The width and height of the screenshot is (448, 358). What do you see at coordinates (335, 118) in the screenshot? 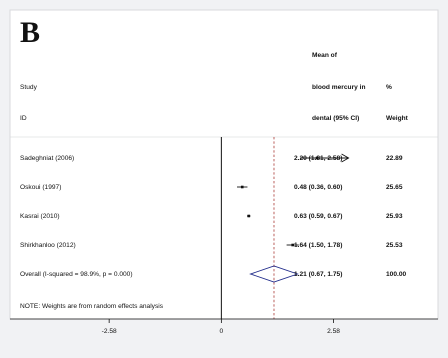
I see `header-mean-line3: dental (95% CI)` at bounding box center [335, 118].